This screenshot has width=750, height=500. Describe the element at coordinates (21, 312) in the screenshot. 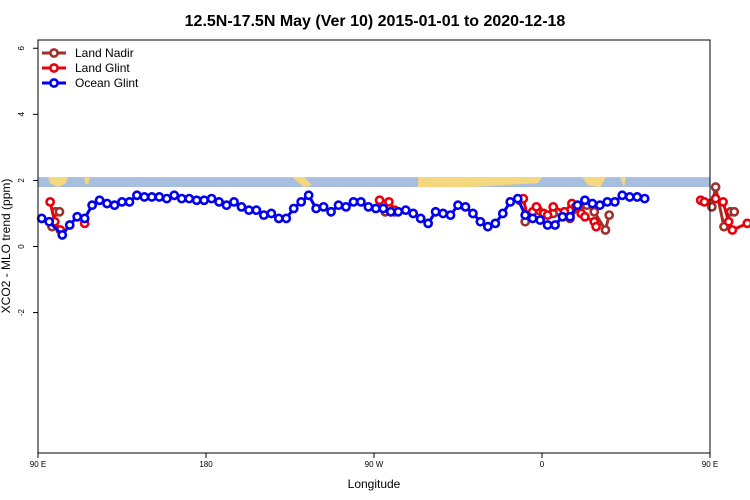

I see `y-tick-label: -2` at that location.